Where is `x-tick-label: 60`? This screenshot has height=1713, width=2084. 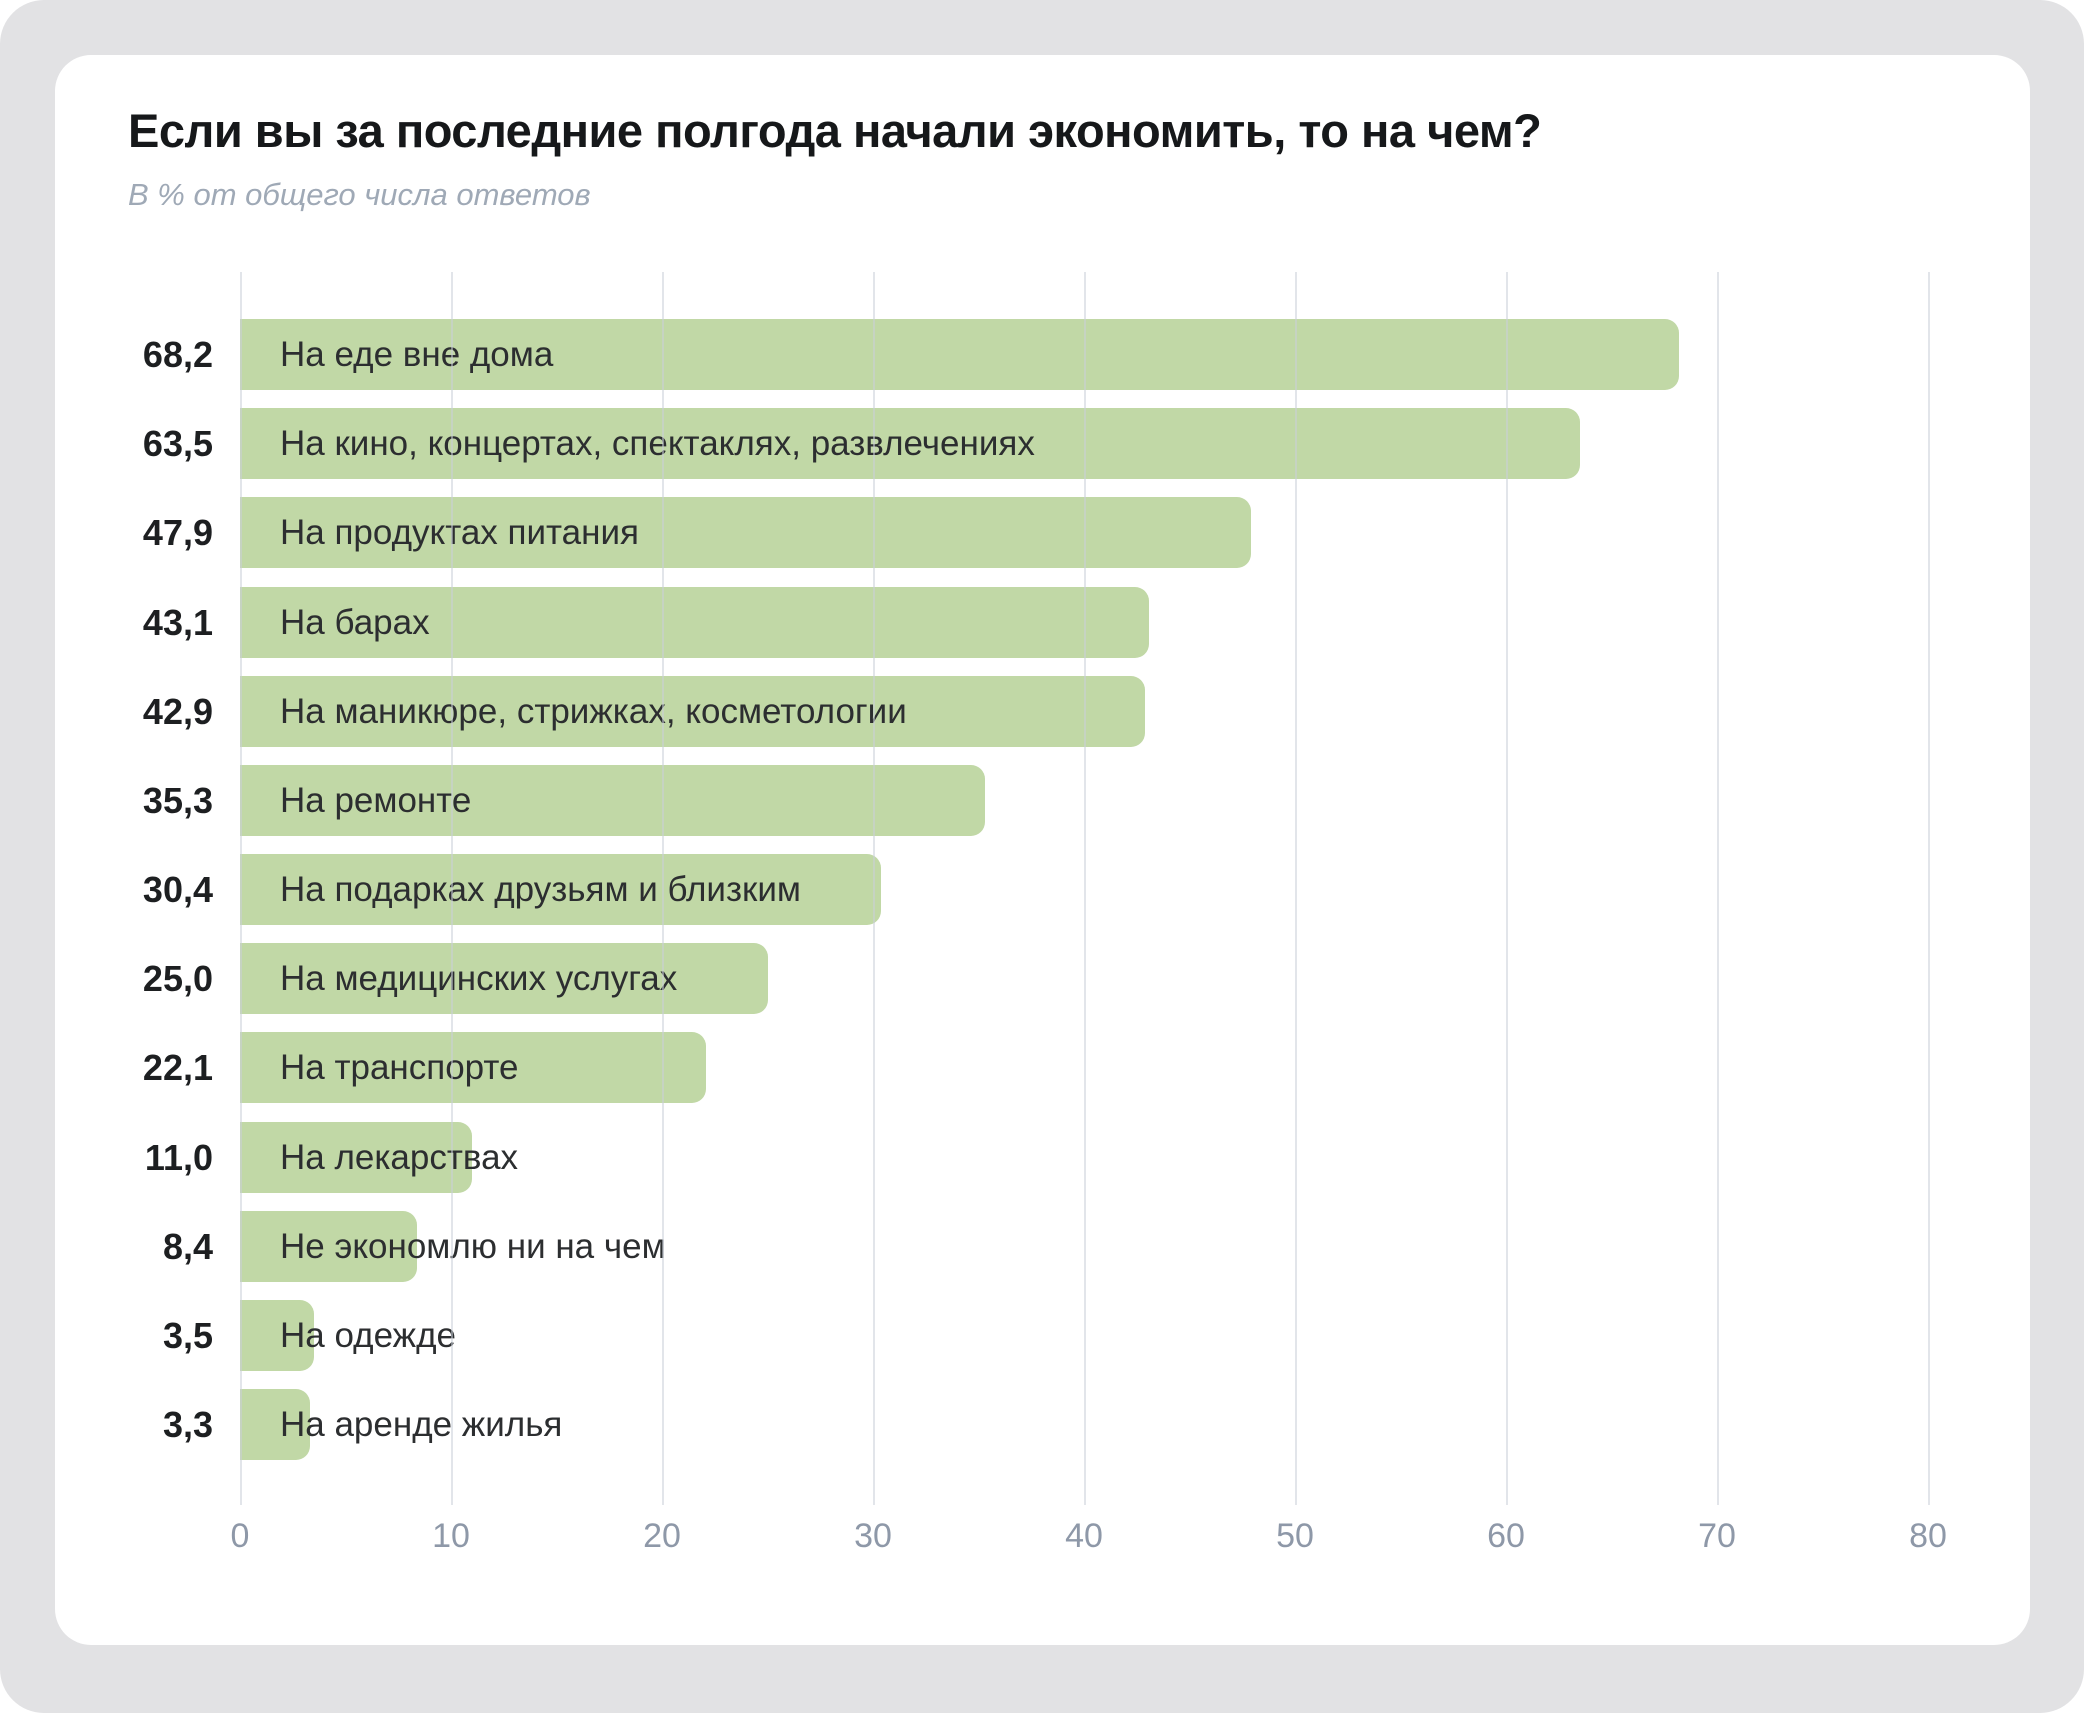 x-tick-label: 60 is located at coordinates (1506, 1536).